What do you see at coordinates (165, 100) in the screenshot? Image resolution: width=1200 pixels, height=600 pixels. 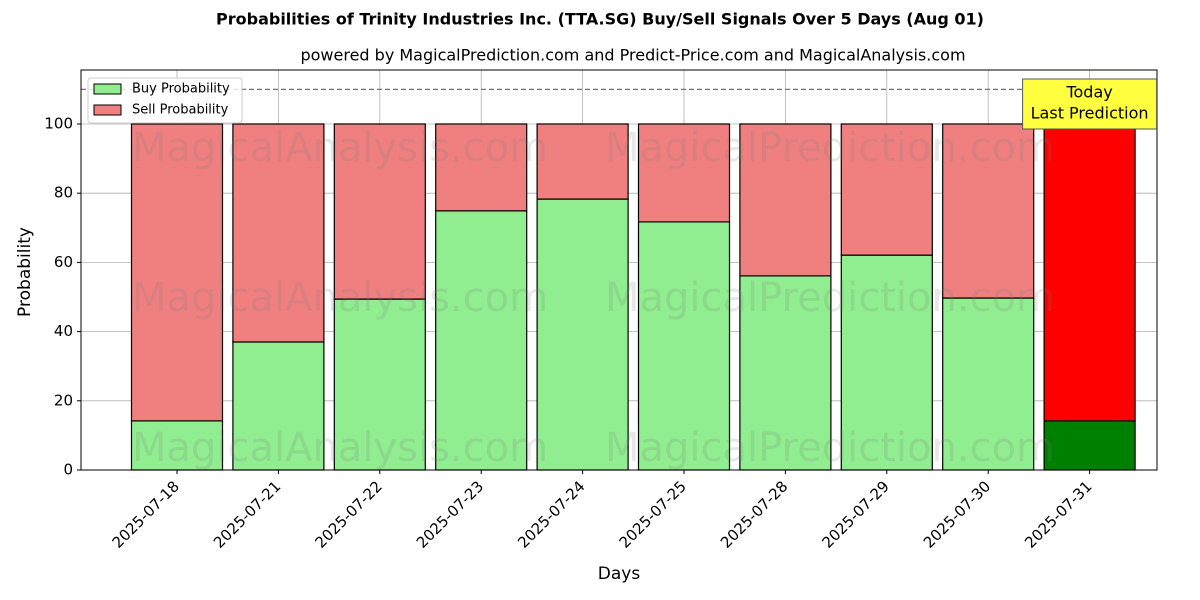 I see `legend-box` at bounding box center [165, 100].